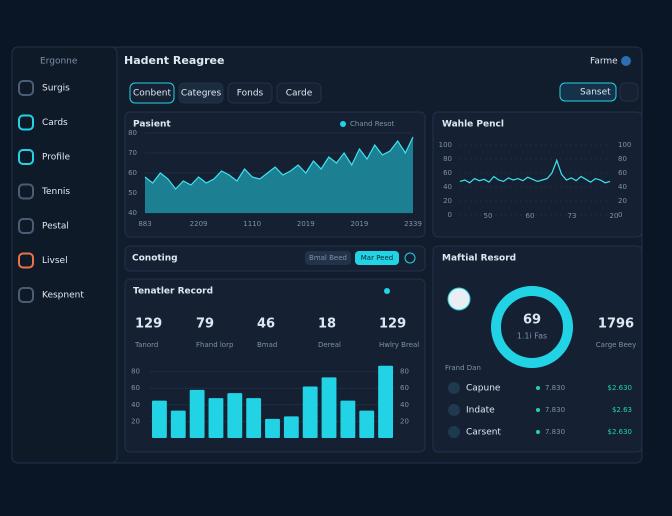 This screenshot has height=516, width=672. What do you see at coordinates (532, 320) in the screenshot?
I see `donut-value: 69` at bounding box center [532, 320].